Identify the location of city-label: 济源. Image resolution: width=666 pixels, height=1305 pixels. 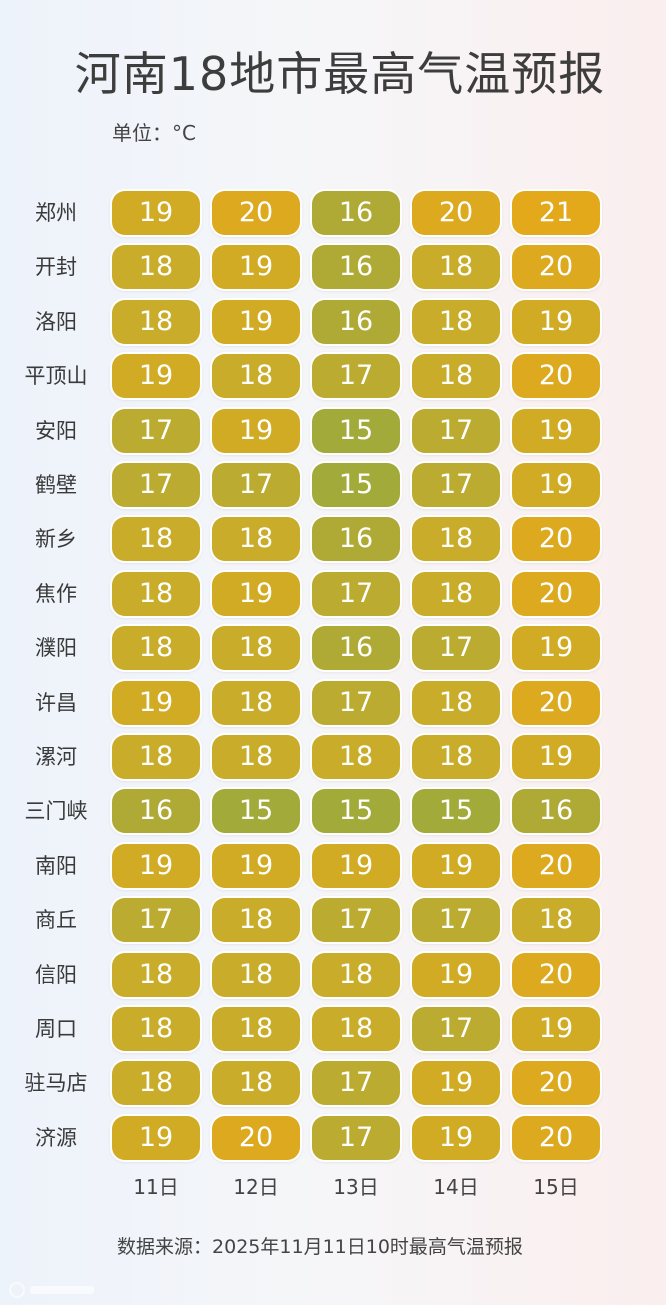
(56, 1137).